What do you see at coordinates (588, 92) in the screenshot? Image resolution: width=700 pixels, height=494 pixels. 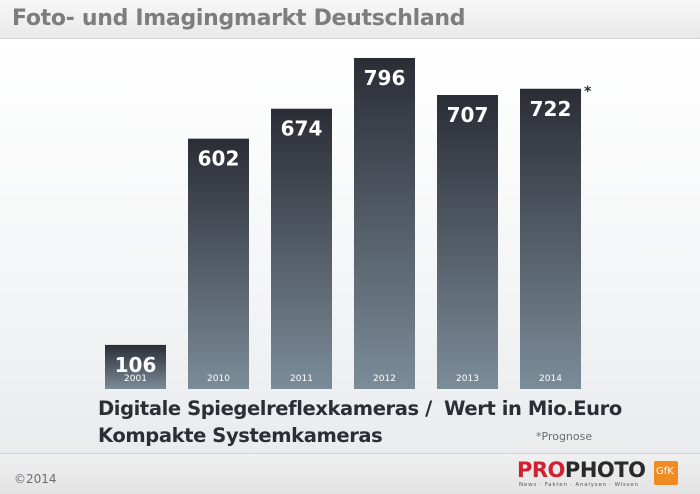 I see `forecast-asterisk: *` at bounding box center [588, 92].